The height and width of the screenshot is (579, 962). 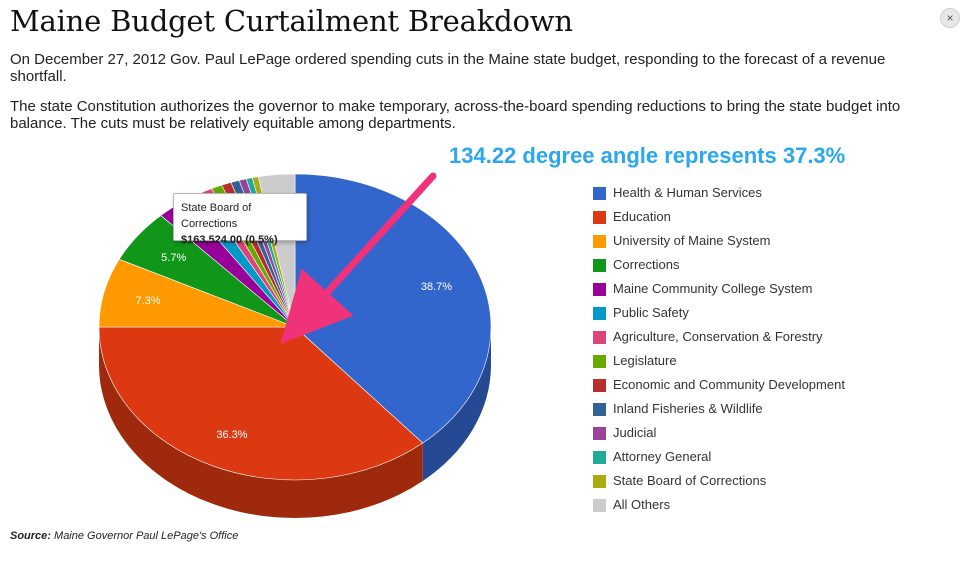 I want to click on legend-label: Education, so click(x=642, y=216).